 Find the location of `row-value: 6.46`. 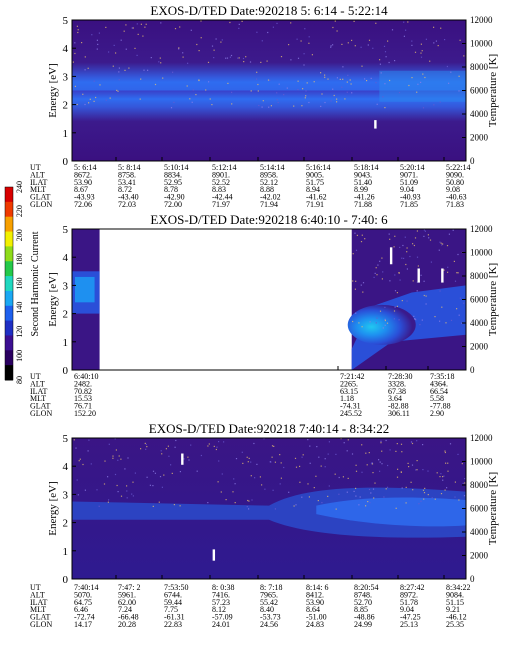

row-value: 6.46 is located at coordinates (81, 609).